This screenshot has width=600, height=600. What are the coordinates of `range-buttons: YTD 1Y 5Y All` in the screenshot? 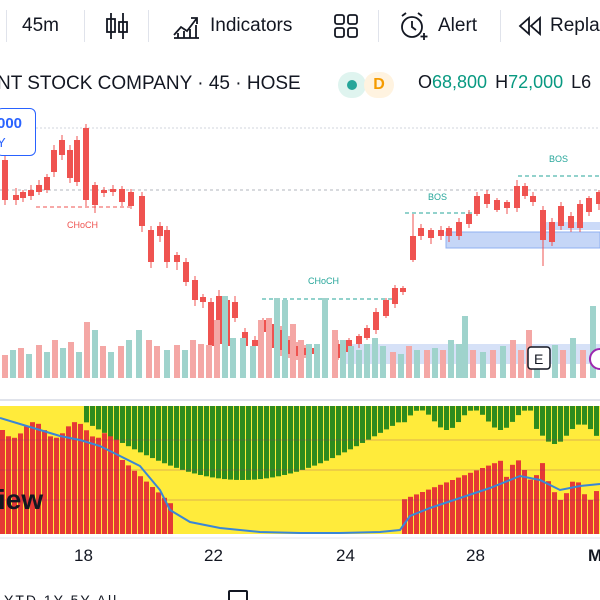 It's located at (61, 596).